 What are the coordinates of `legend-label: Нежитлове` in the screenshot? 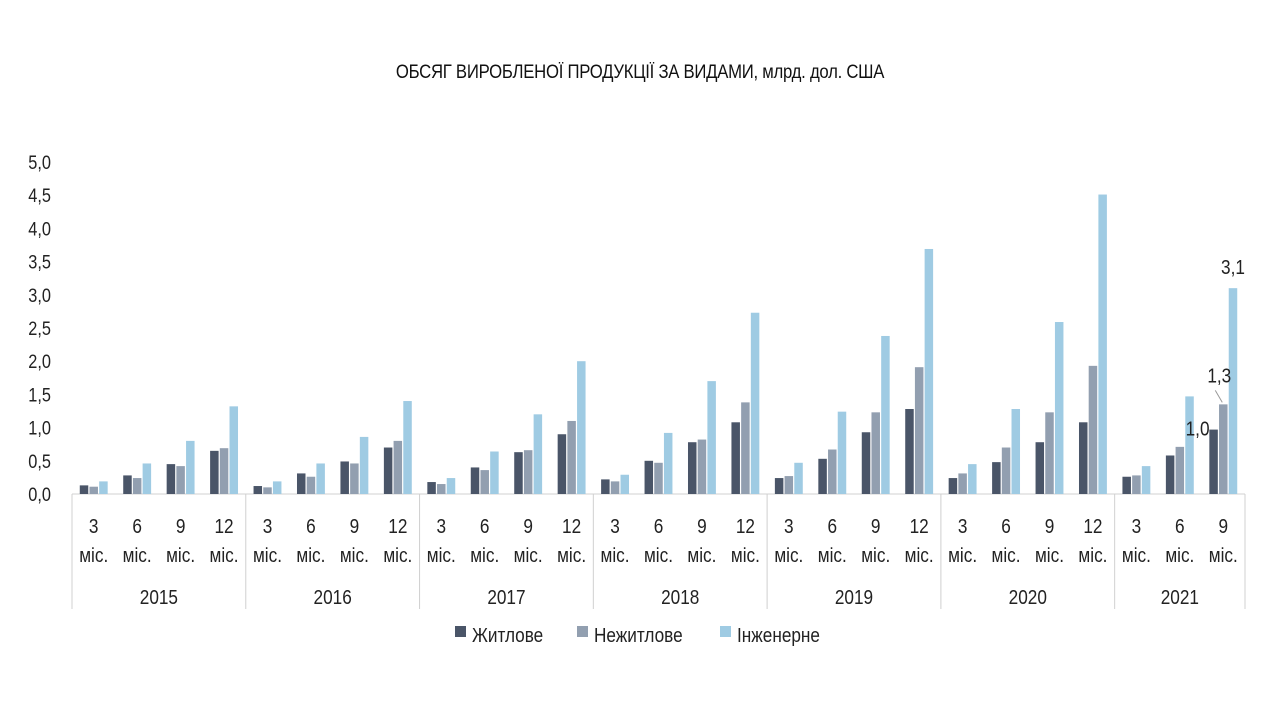 It's located at (638, 635).